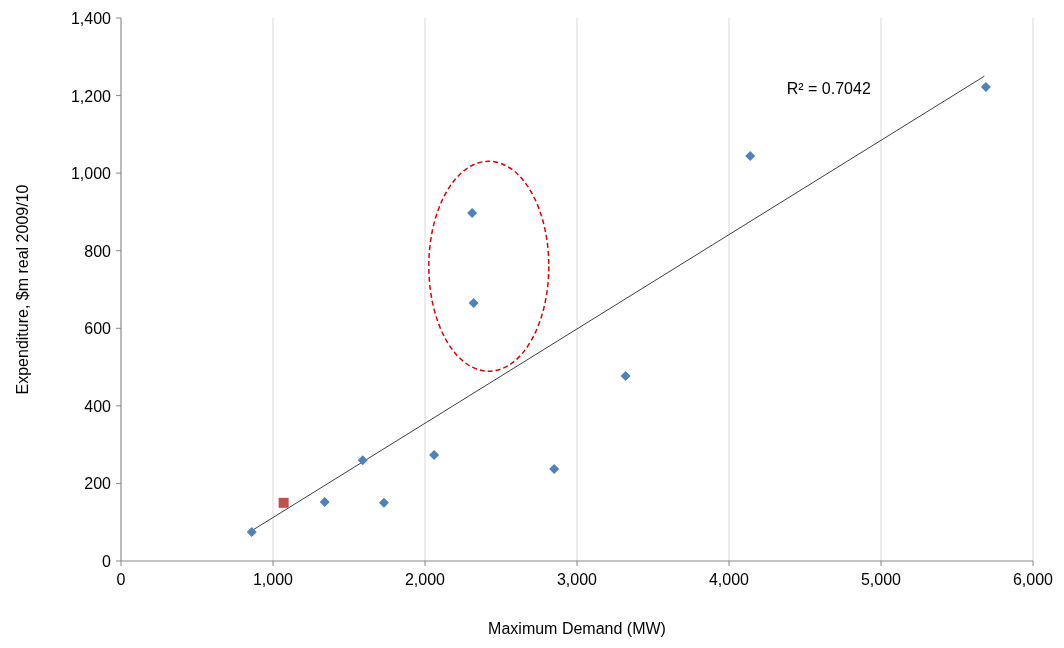  Describe the element at coordinates (98, 251) in the screenshot. I see `y-tick-label: 800` at that location.